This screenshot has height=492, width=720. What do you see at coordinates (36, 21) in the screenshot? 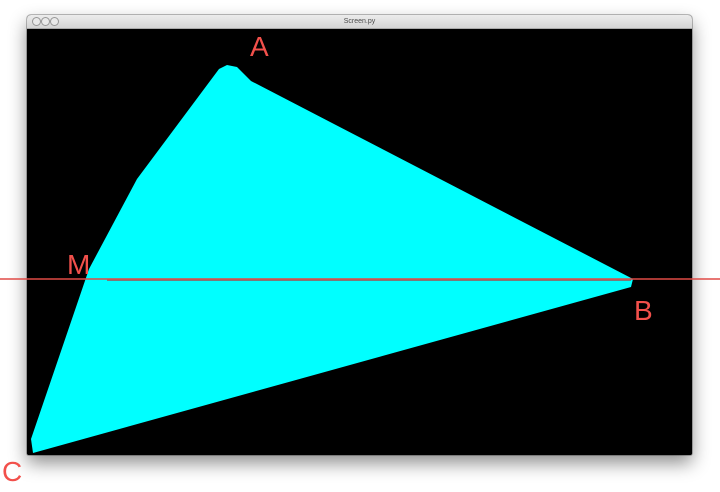
I see `close-window-button` at bounding box center [36, 21].